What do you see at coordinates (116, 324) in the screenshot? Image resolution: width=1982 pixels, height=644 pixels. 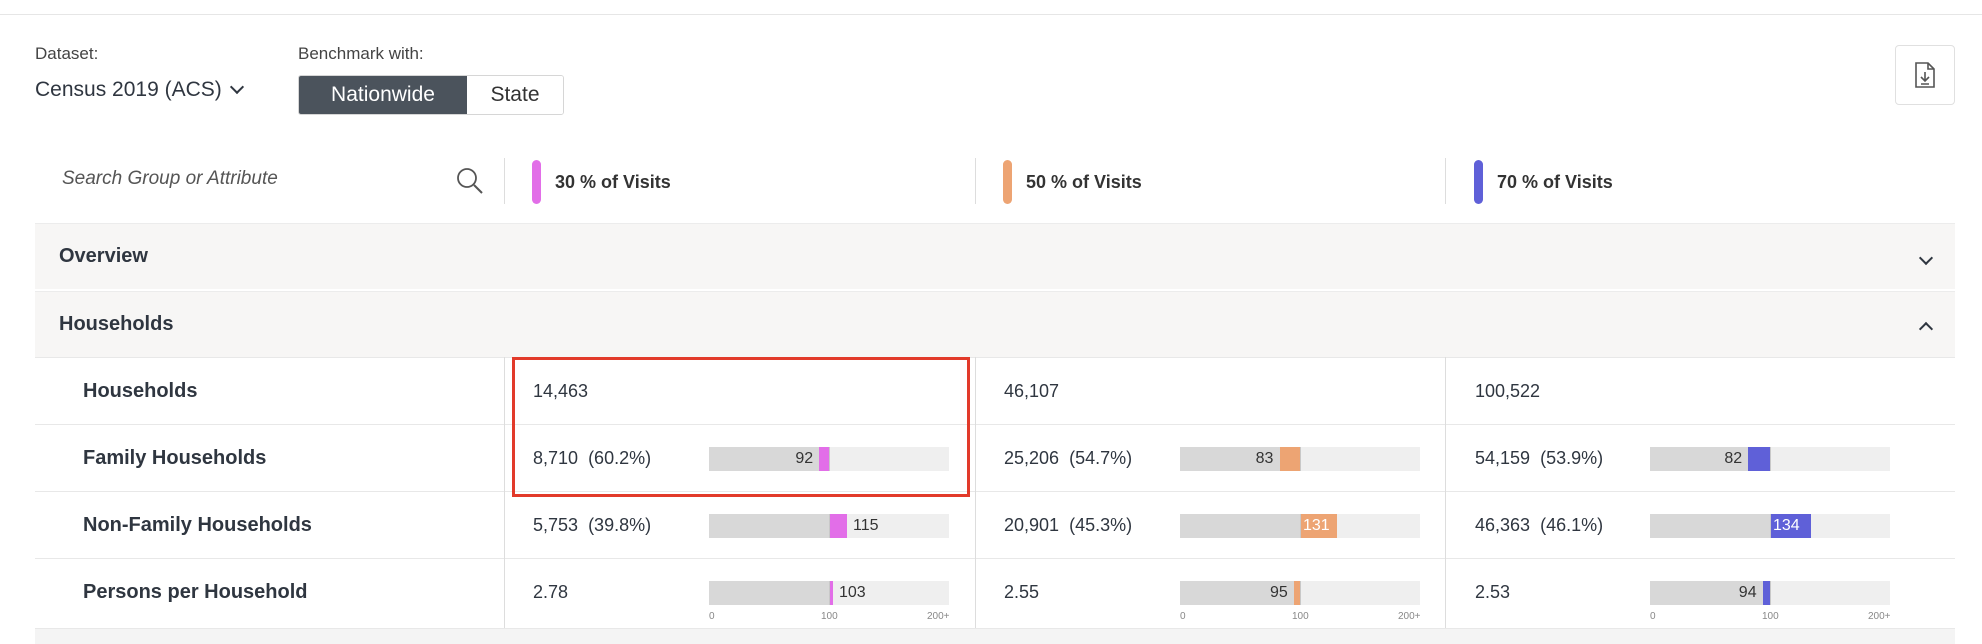 I see `section-title: Households` at bounding box center [116, 324].